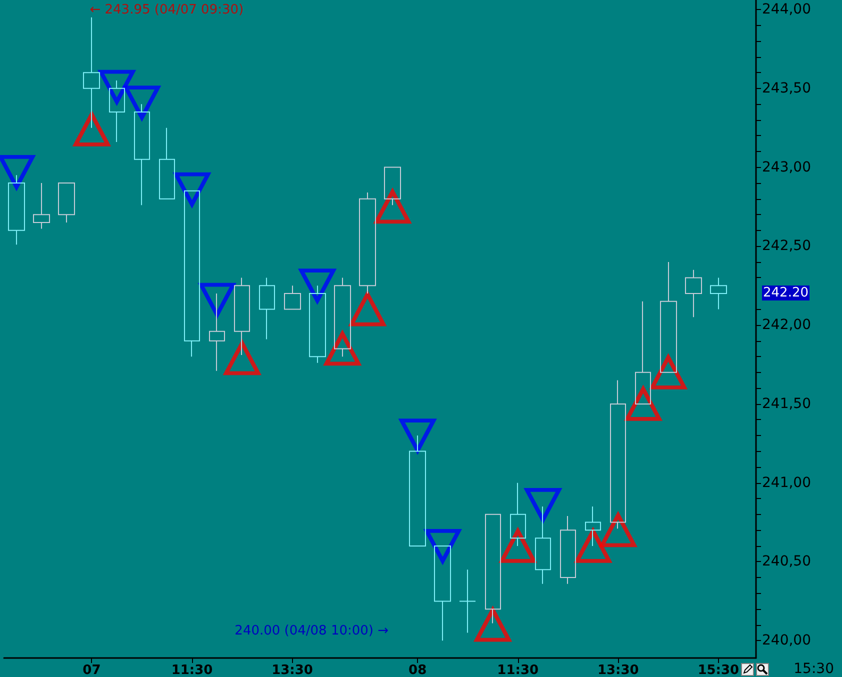 The height and width of the screenshot is (677, 842). I want to click on y-tick-label: 240,50, so click(786, 562).